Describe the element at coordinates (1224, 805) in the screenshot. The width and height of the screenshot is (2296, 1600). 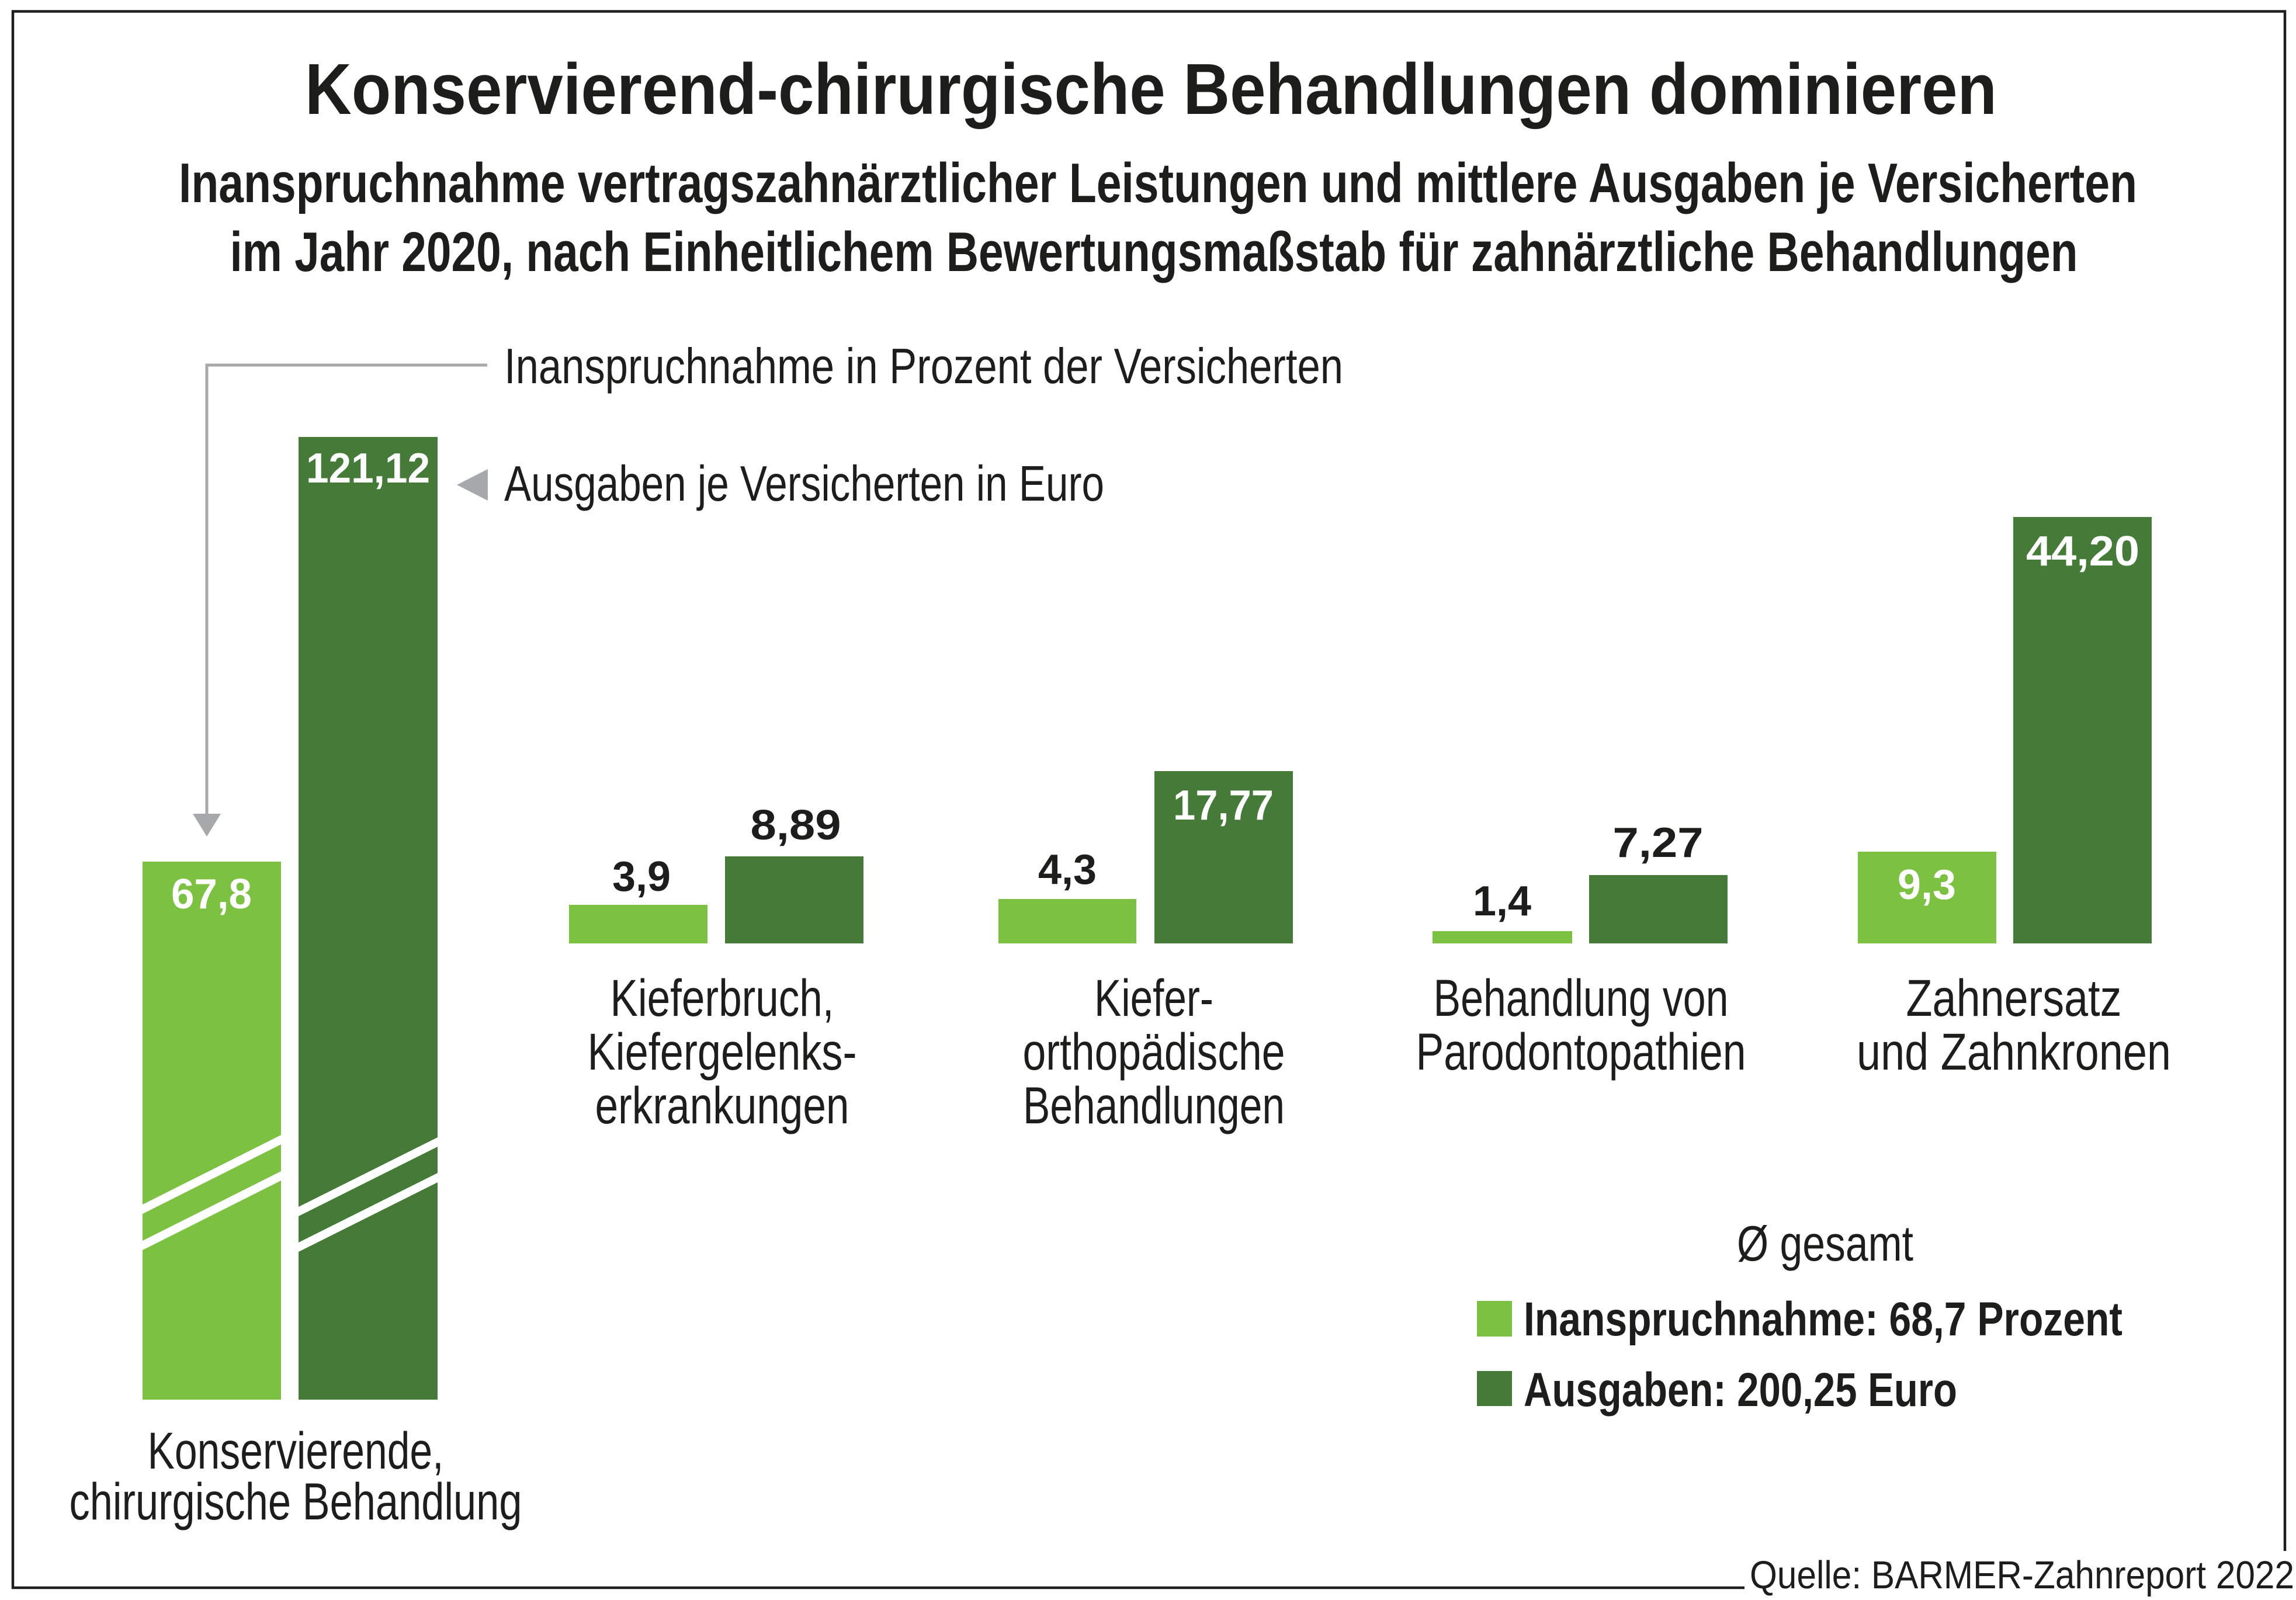
I see `svg-text: 17,77` at that location.